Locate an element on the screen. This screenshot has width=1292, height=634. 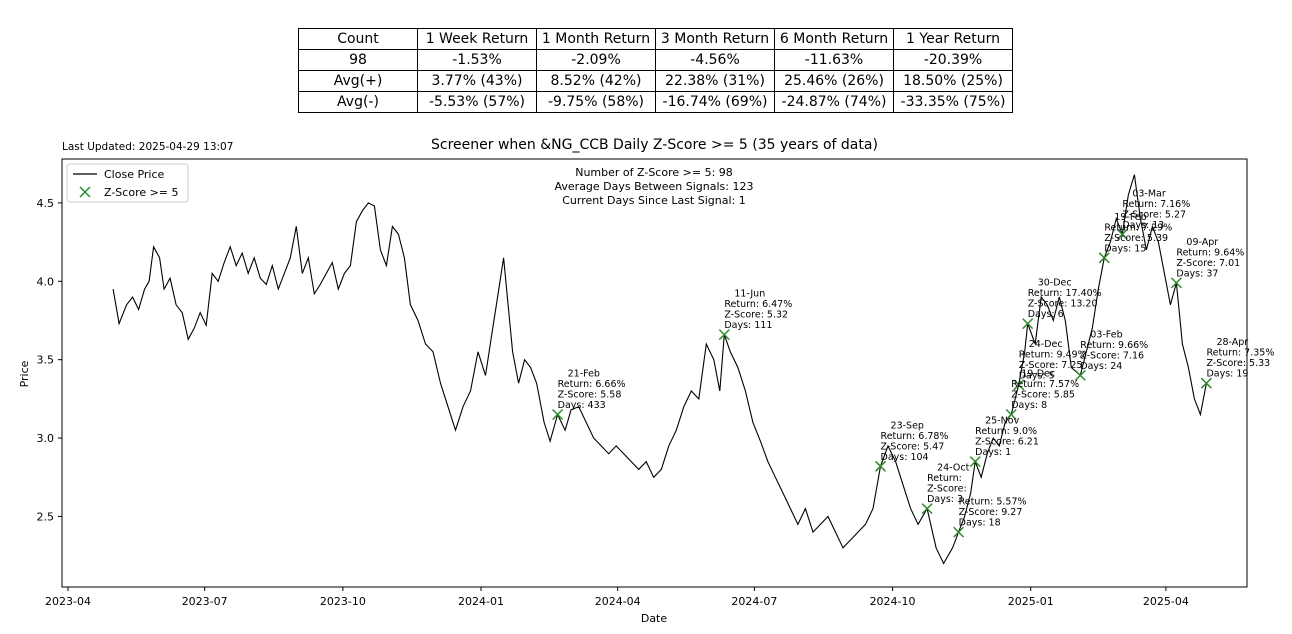
stats-cell: -9.75% (58%) is located at coordinates (596, 102).